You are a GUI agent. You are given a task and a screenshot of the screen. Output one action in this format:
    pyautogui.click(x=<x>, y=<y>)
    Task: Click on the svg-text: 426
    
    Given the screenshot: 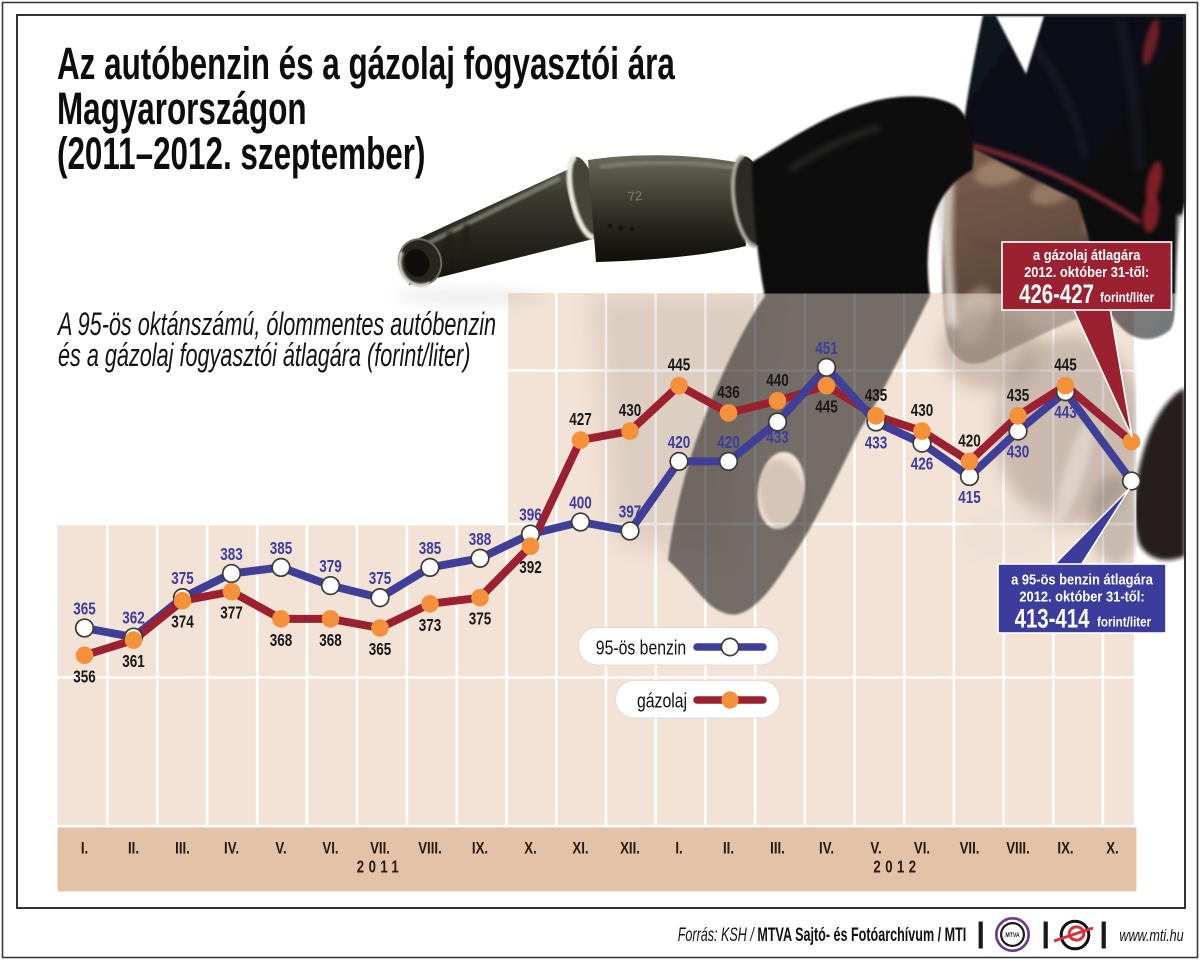 What is the action you would take?
    pyautogui.click(x=922, y=464)
    